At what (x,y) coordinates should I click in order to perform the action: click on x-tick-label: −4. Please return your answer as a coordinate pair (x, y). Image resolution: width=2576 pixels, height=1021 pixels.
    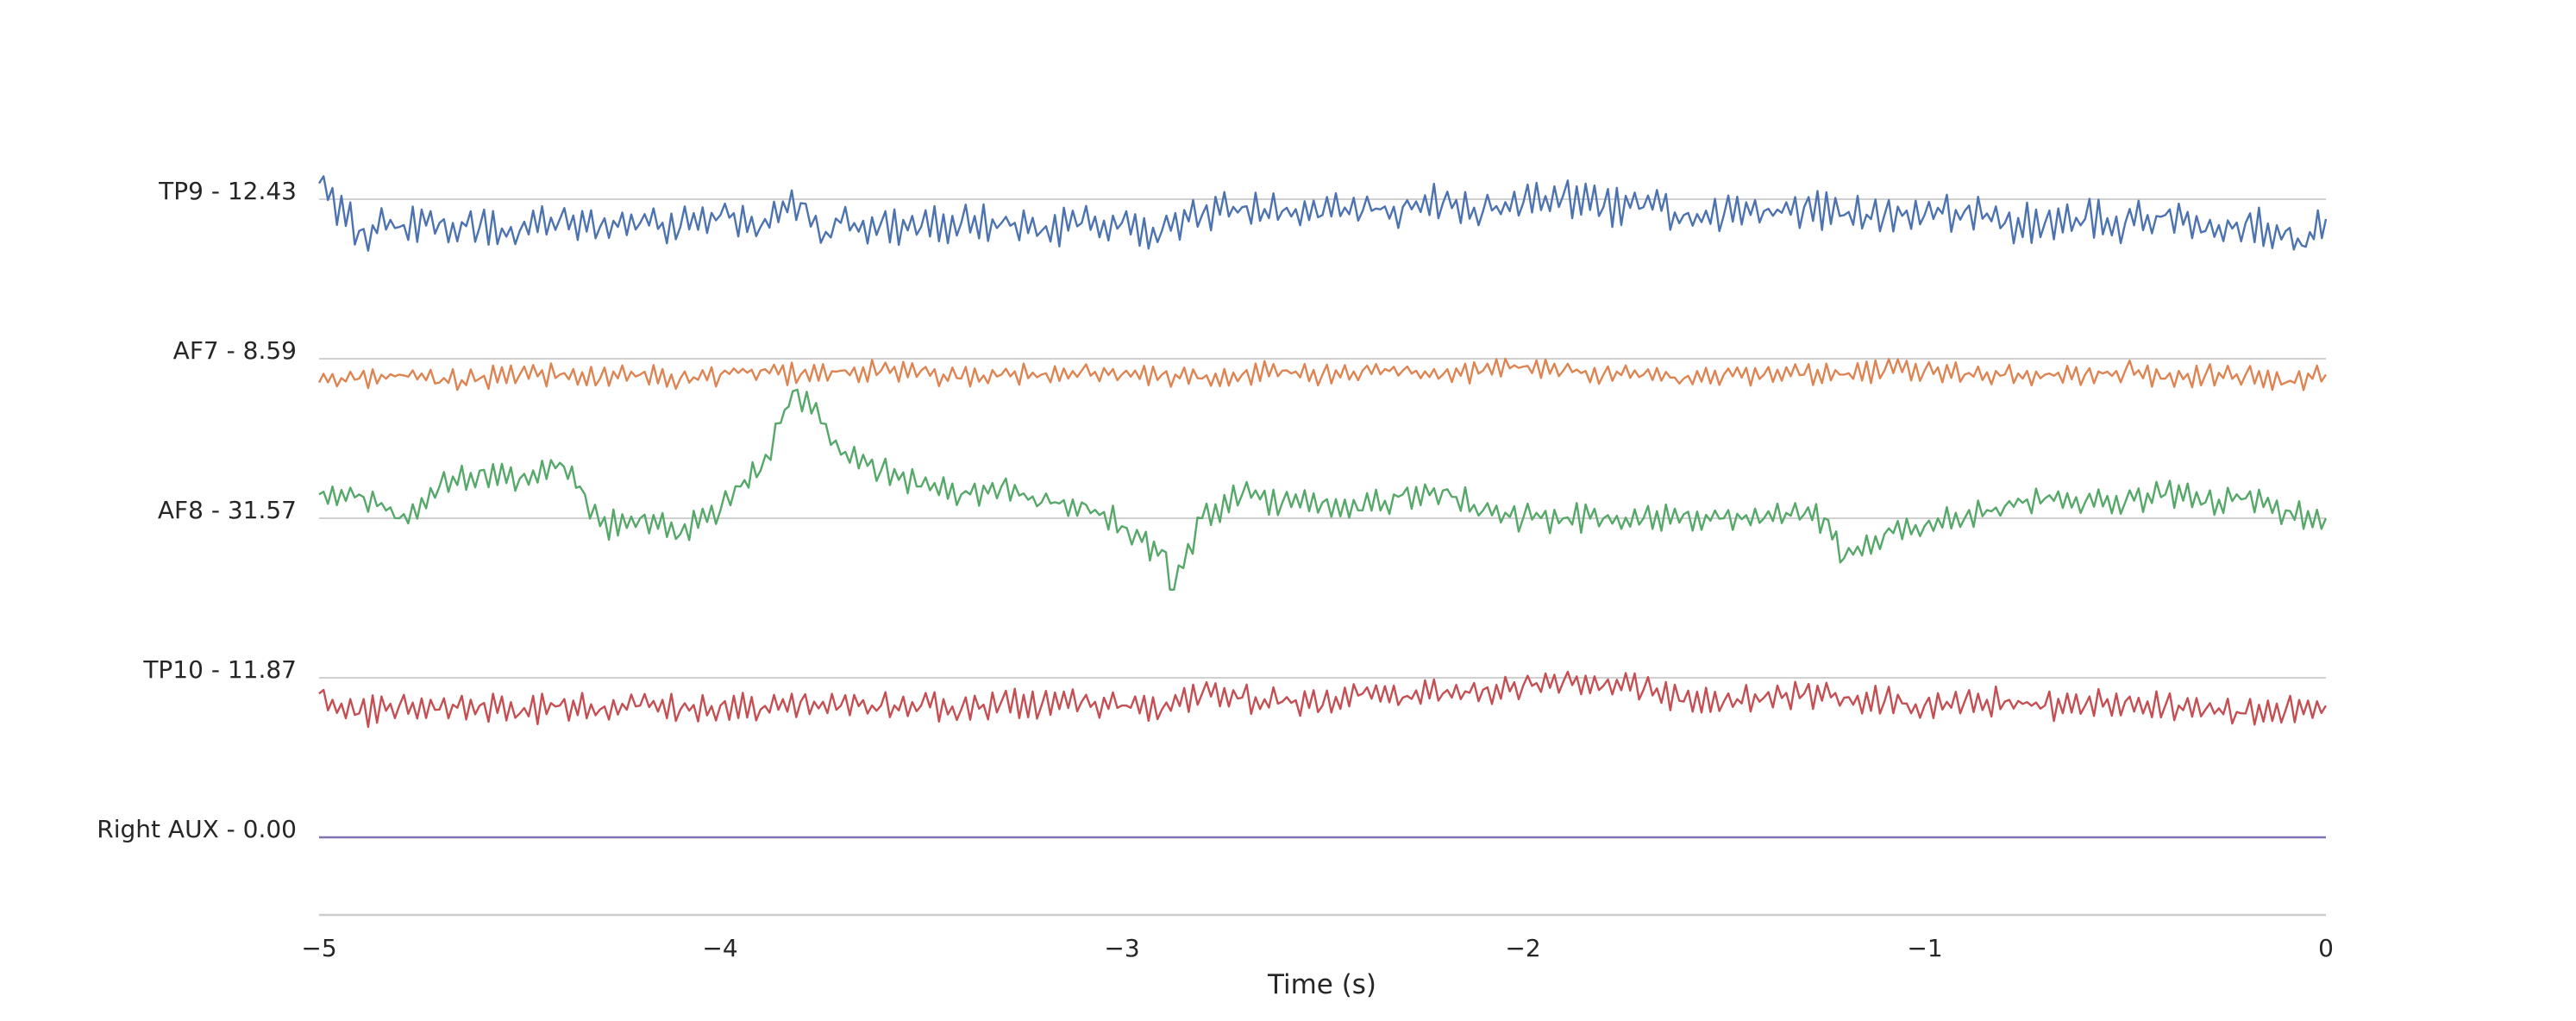
    Looking at the image, I should click on (719, 948).